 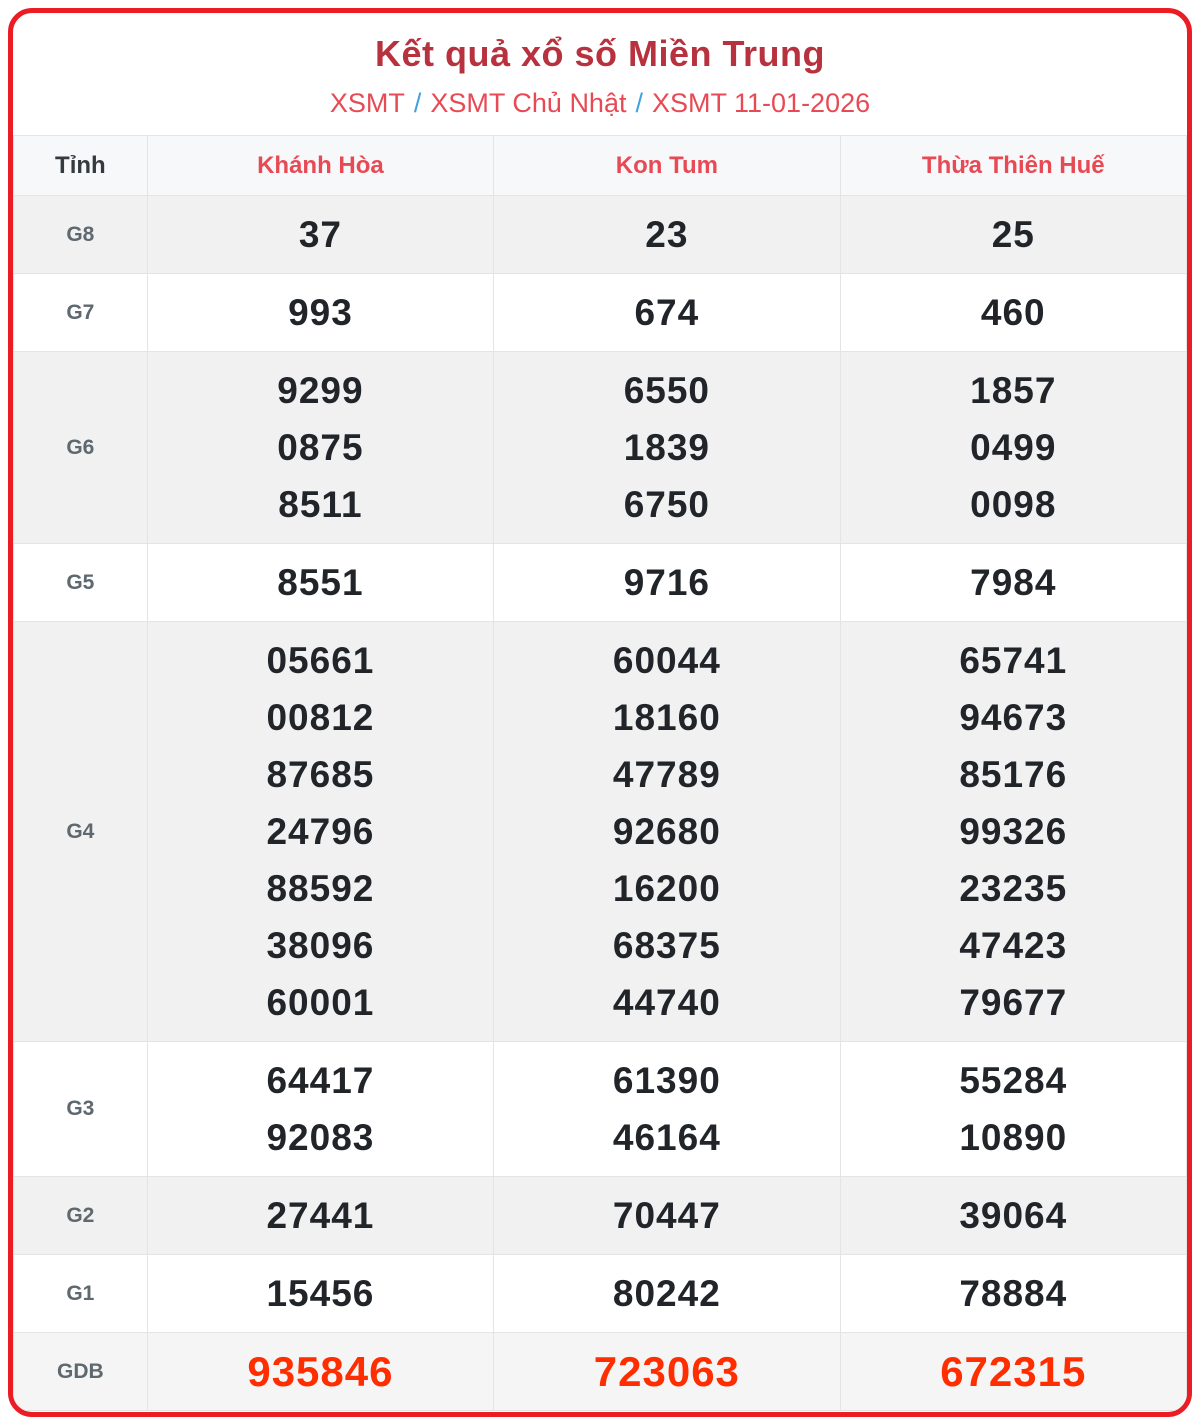 I want to click on prize-cell: 6550 1839 6750, so click(x=667, y=447).